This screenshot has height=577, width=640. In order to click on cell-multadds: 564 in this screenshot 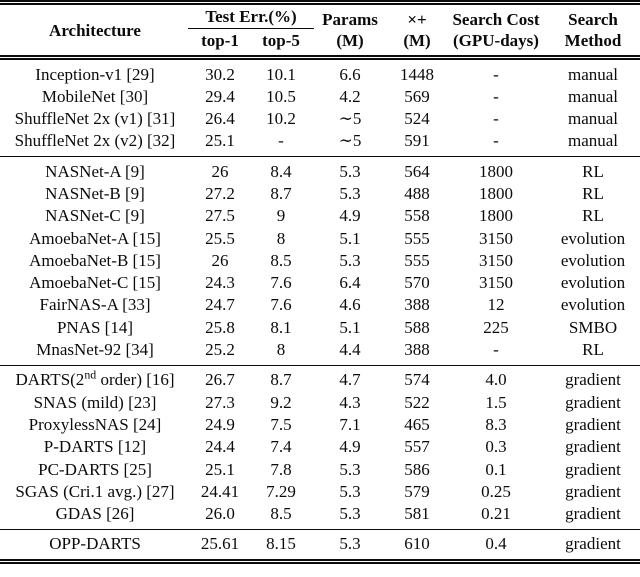, I will do `click(417, 171)`.